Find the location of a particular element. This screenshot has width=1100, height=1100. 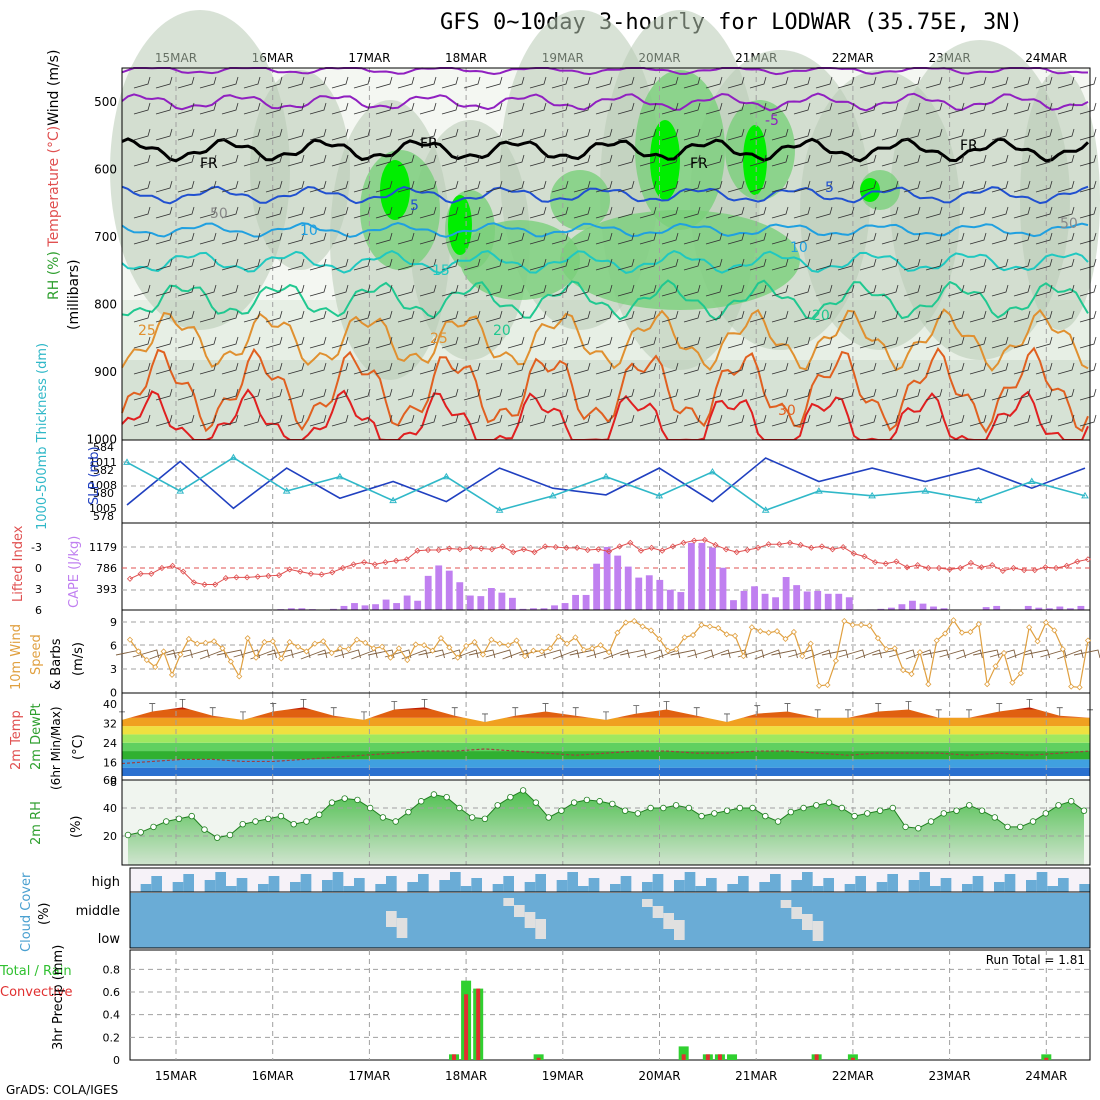

cape-tick: 1179 is located at coordinates (103, 547).